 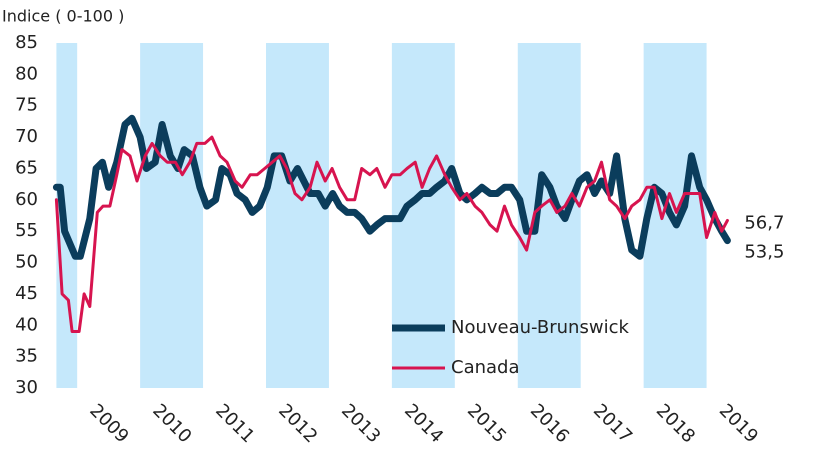 I want to click on x-tick-label: 2017, so click(x=612, y=423).